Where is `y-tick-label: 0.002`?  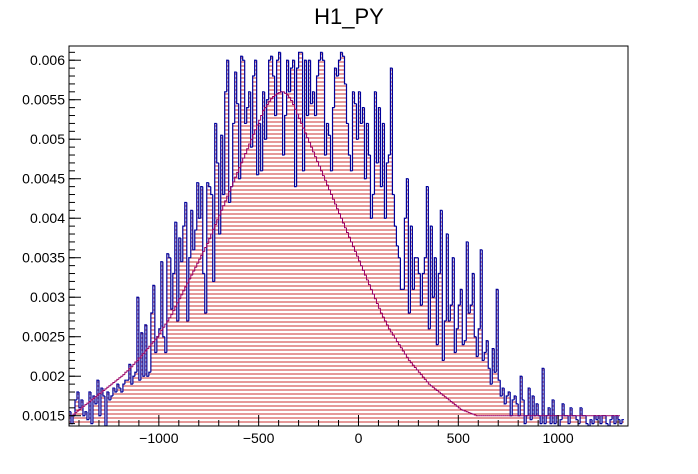 y-tick-label: 0.002 is located at coordinates (47, 376).